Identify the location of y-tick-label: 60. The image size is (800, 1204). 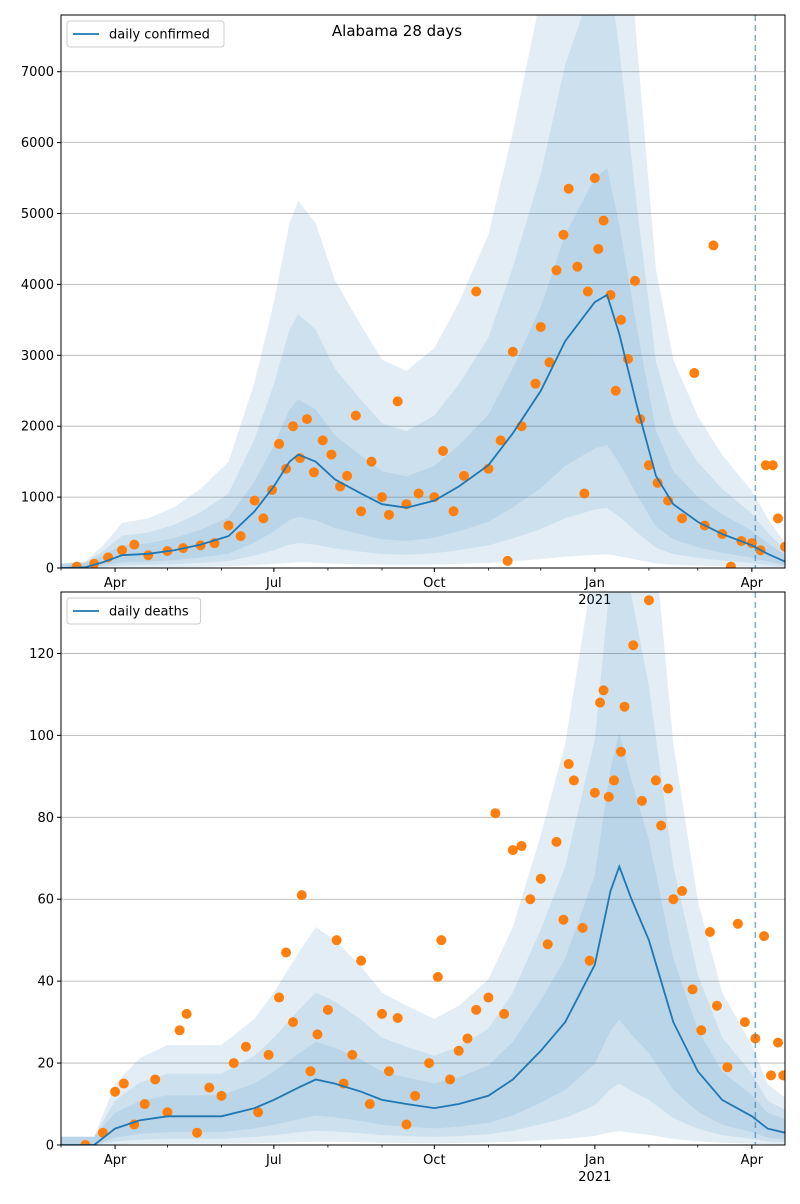
(45, 900).